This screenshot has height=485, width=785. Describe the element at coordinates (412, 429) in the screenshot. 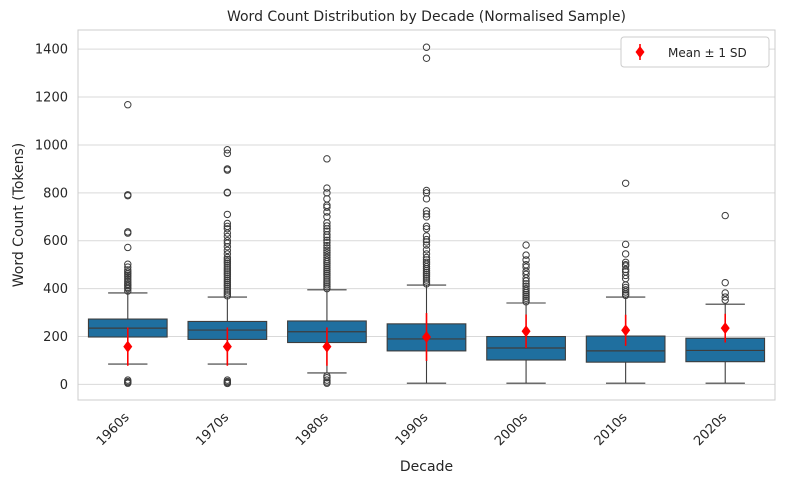

I see `x-tick-label: 1990s` at that location.